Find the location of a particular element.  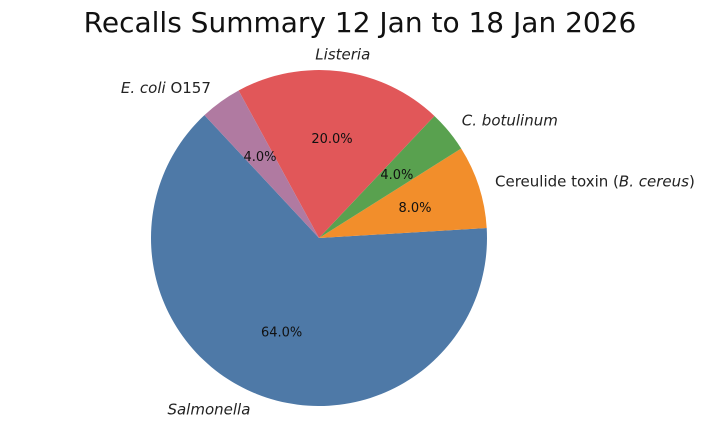

slice-label-e-coli-o157: E. coli O157 is located at coordinates (166, 88).